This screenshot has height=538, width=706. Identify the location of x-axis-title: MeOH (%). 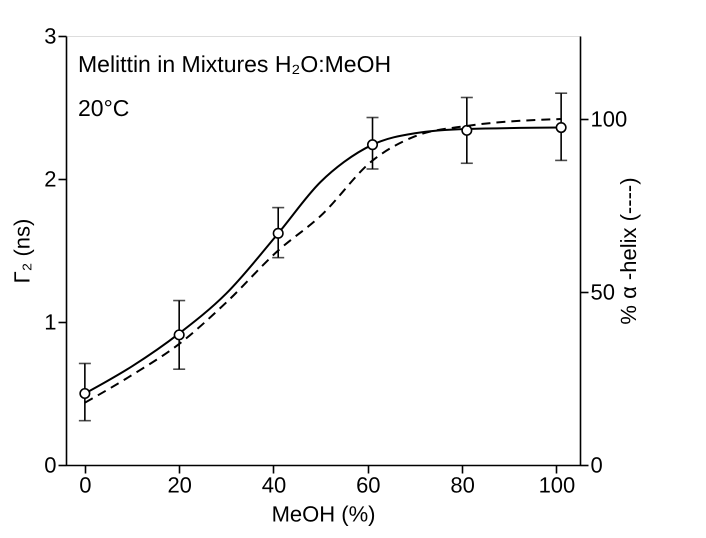
(324, 514).